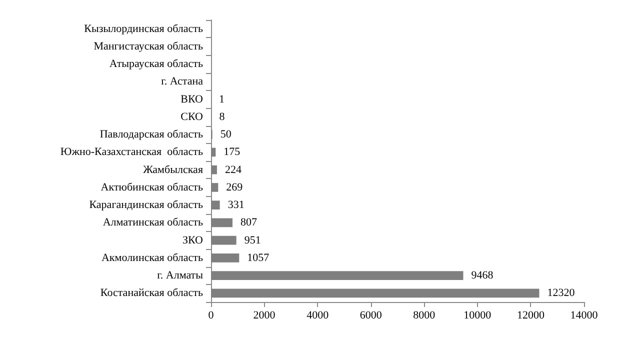  What do you see at coordinates (478, 316) in the screenshot?
I see `x-tick-label: 10000` at bounding box center [478, 316].